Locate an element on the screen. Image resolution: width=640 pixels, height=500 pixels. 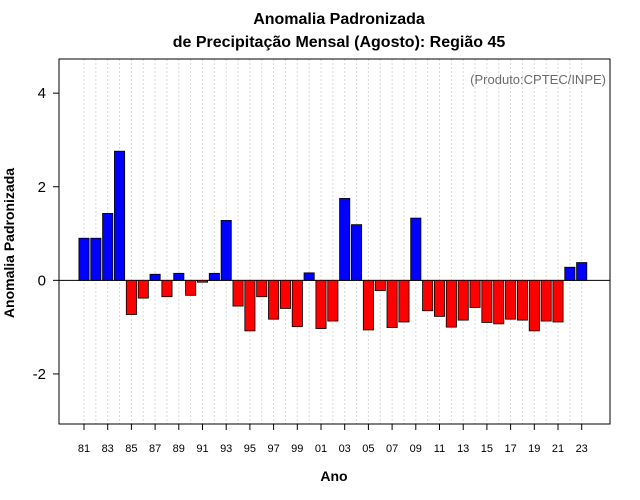
bar-2017 is located at coordinates (511, 299).